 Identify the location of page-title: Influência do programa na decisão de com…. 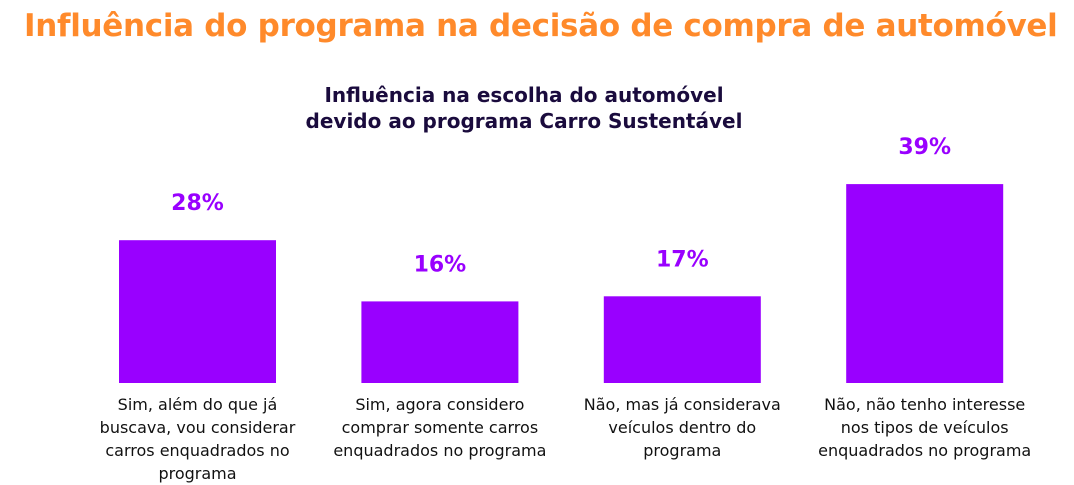
(541, 26).